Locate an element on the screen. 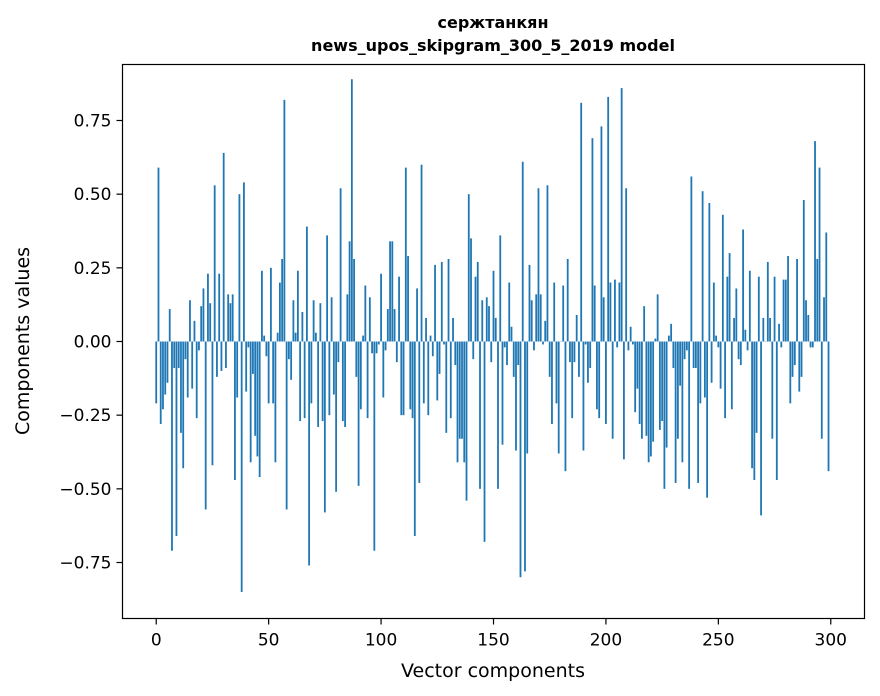  y-tick-label: −0.25 is located at coordinates (85, 416).